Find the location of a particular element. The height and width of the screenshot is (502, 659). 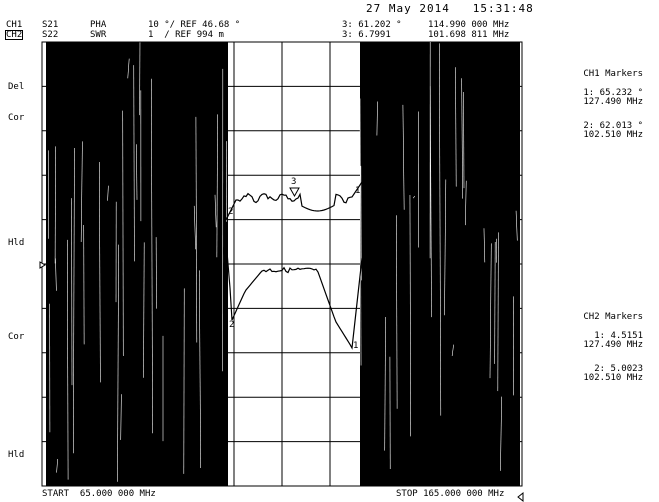

ch2-active-marker: 3: 6.7991 is located at coordinates (366, 35).